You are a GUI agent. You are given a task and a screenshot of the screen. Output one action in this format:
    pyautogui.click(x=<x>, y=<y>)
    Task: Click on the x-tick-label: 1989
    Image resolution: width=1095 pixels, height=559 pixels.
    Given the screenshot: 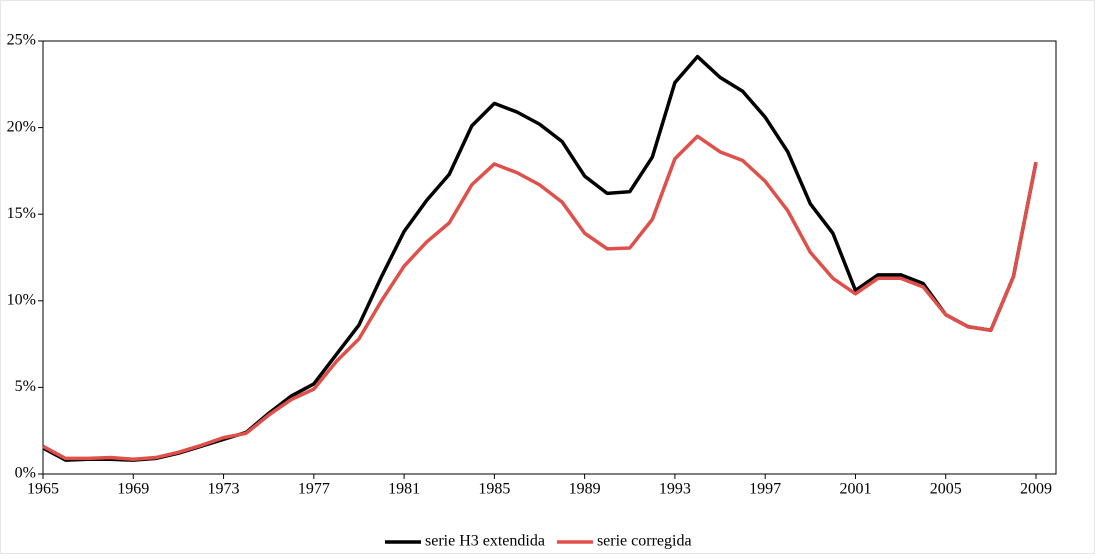 What is the action you would take?
    pyautogui.click(x=585, y=489)
    